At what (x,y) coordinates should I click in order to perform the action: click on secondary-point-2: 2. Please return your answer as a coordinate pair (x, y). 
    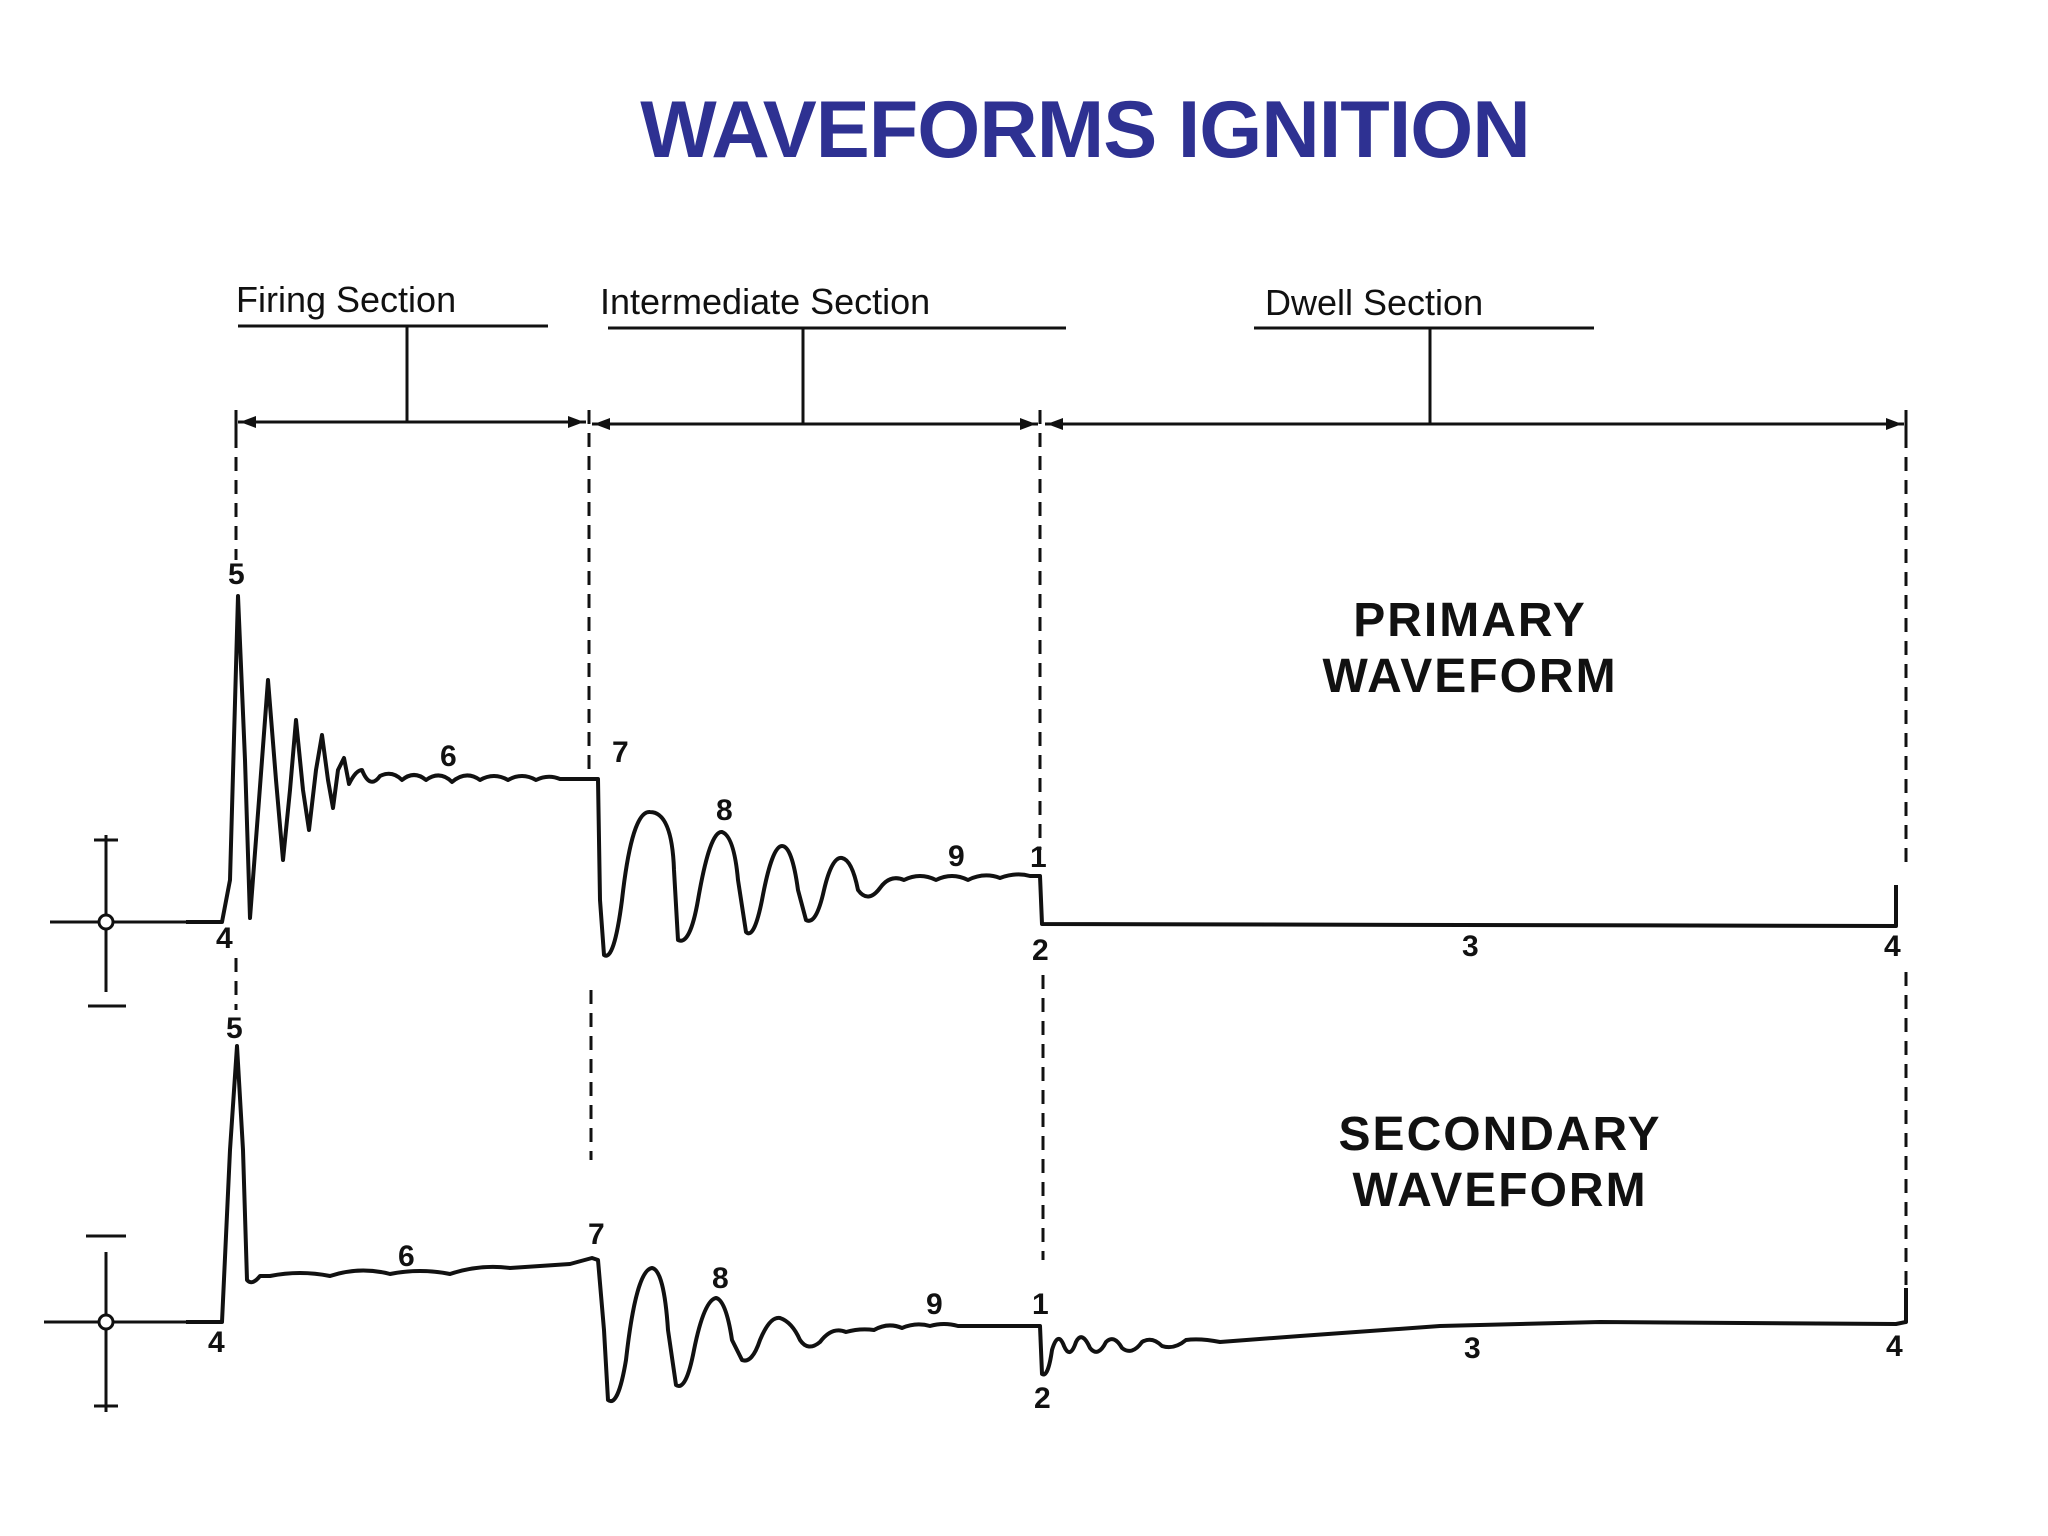
    Looking at the image, I should click on (1042, 1398).